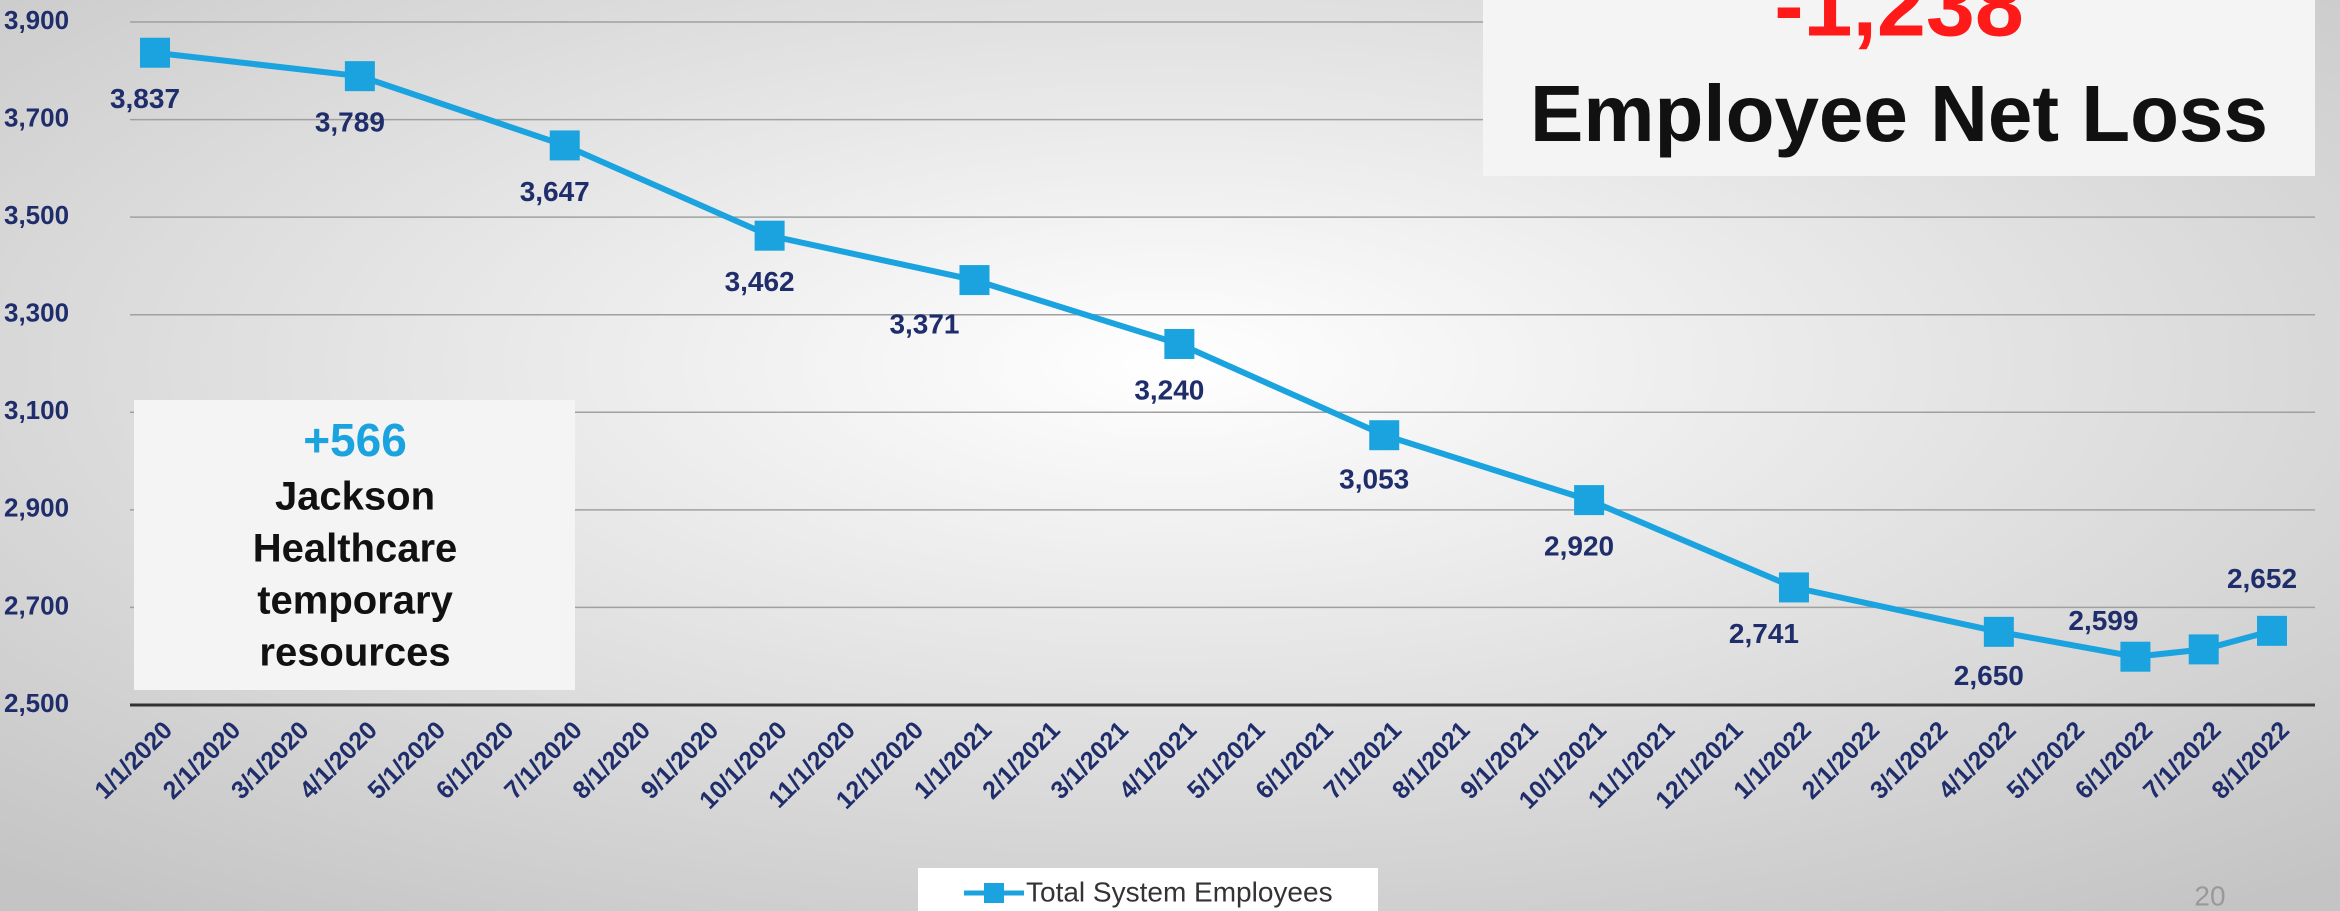 The image size is (2340, 911). I want to click on data-label: 3,053, so click(1374, 479).